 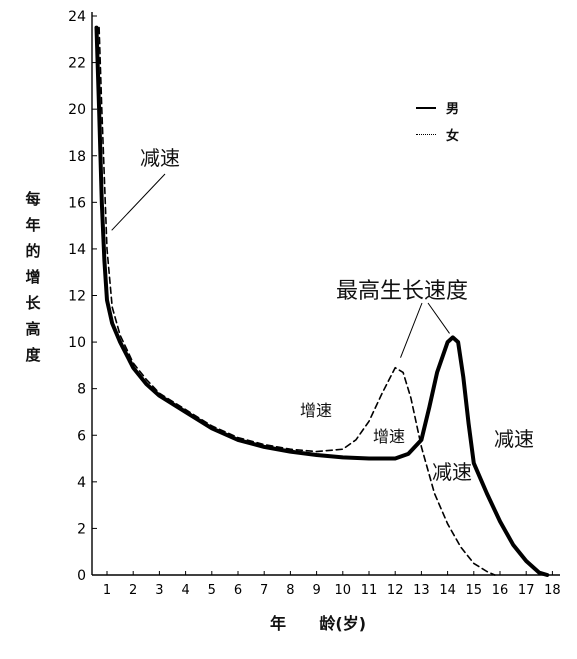 What do you see at coordinates (81, 576) in the screenshot?
I see `y-tick-label: 0` at bounding box center [81, 576].